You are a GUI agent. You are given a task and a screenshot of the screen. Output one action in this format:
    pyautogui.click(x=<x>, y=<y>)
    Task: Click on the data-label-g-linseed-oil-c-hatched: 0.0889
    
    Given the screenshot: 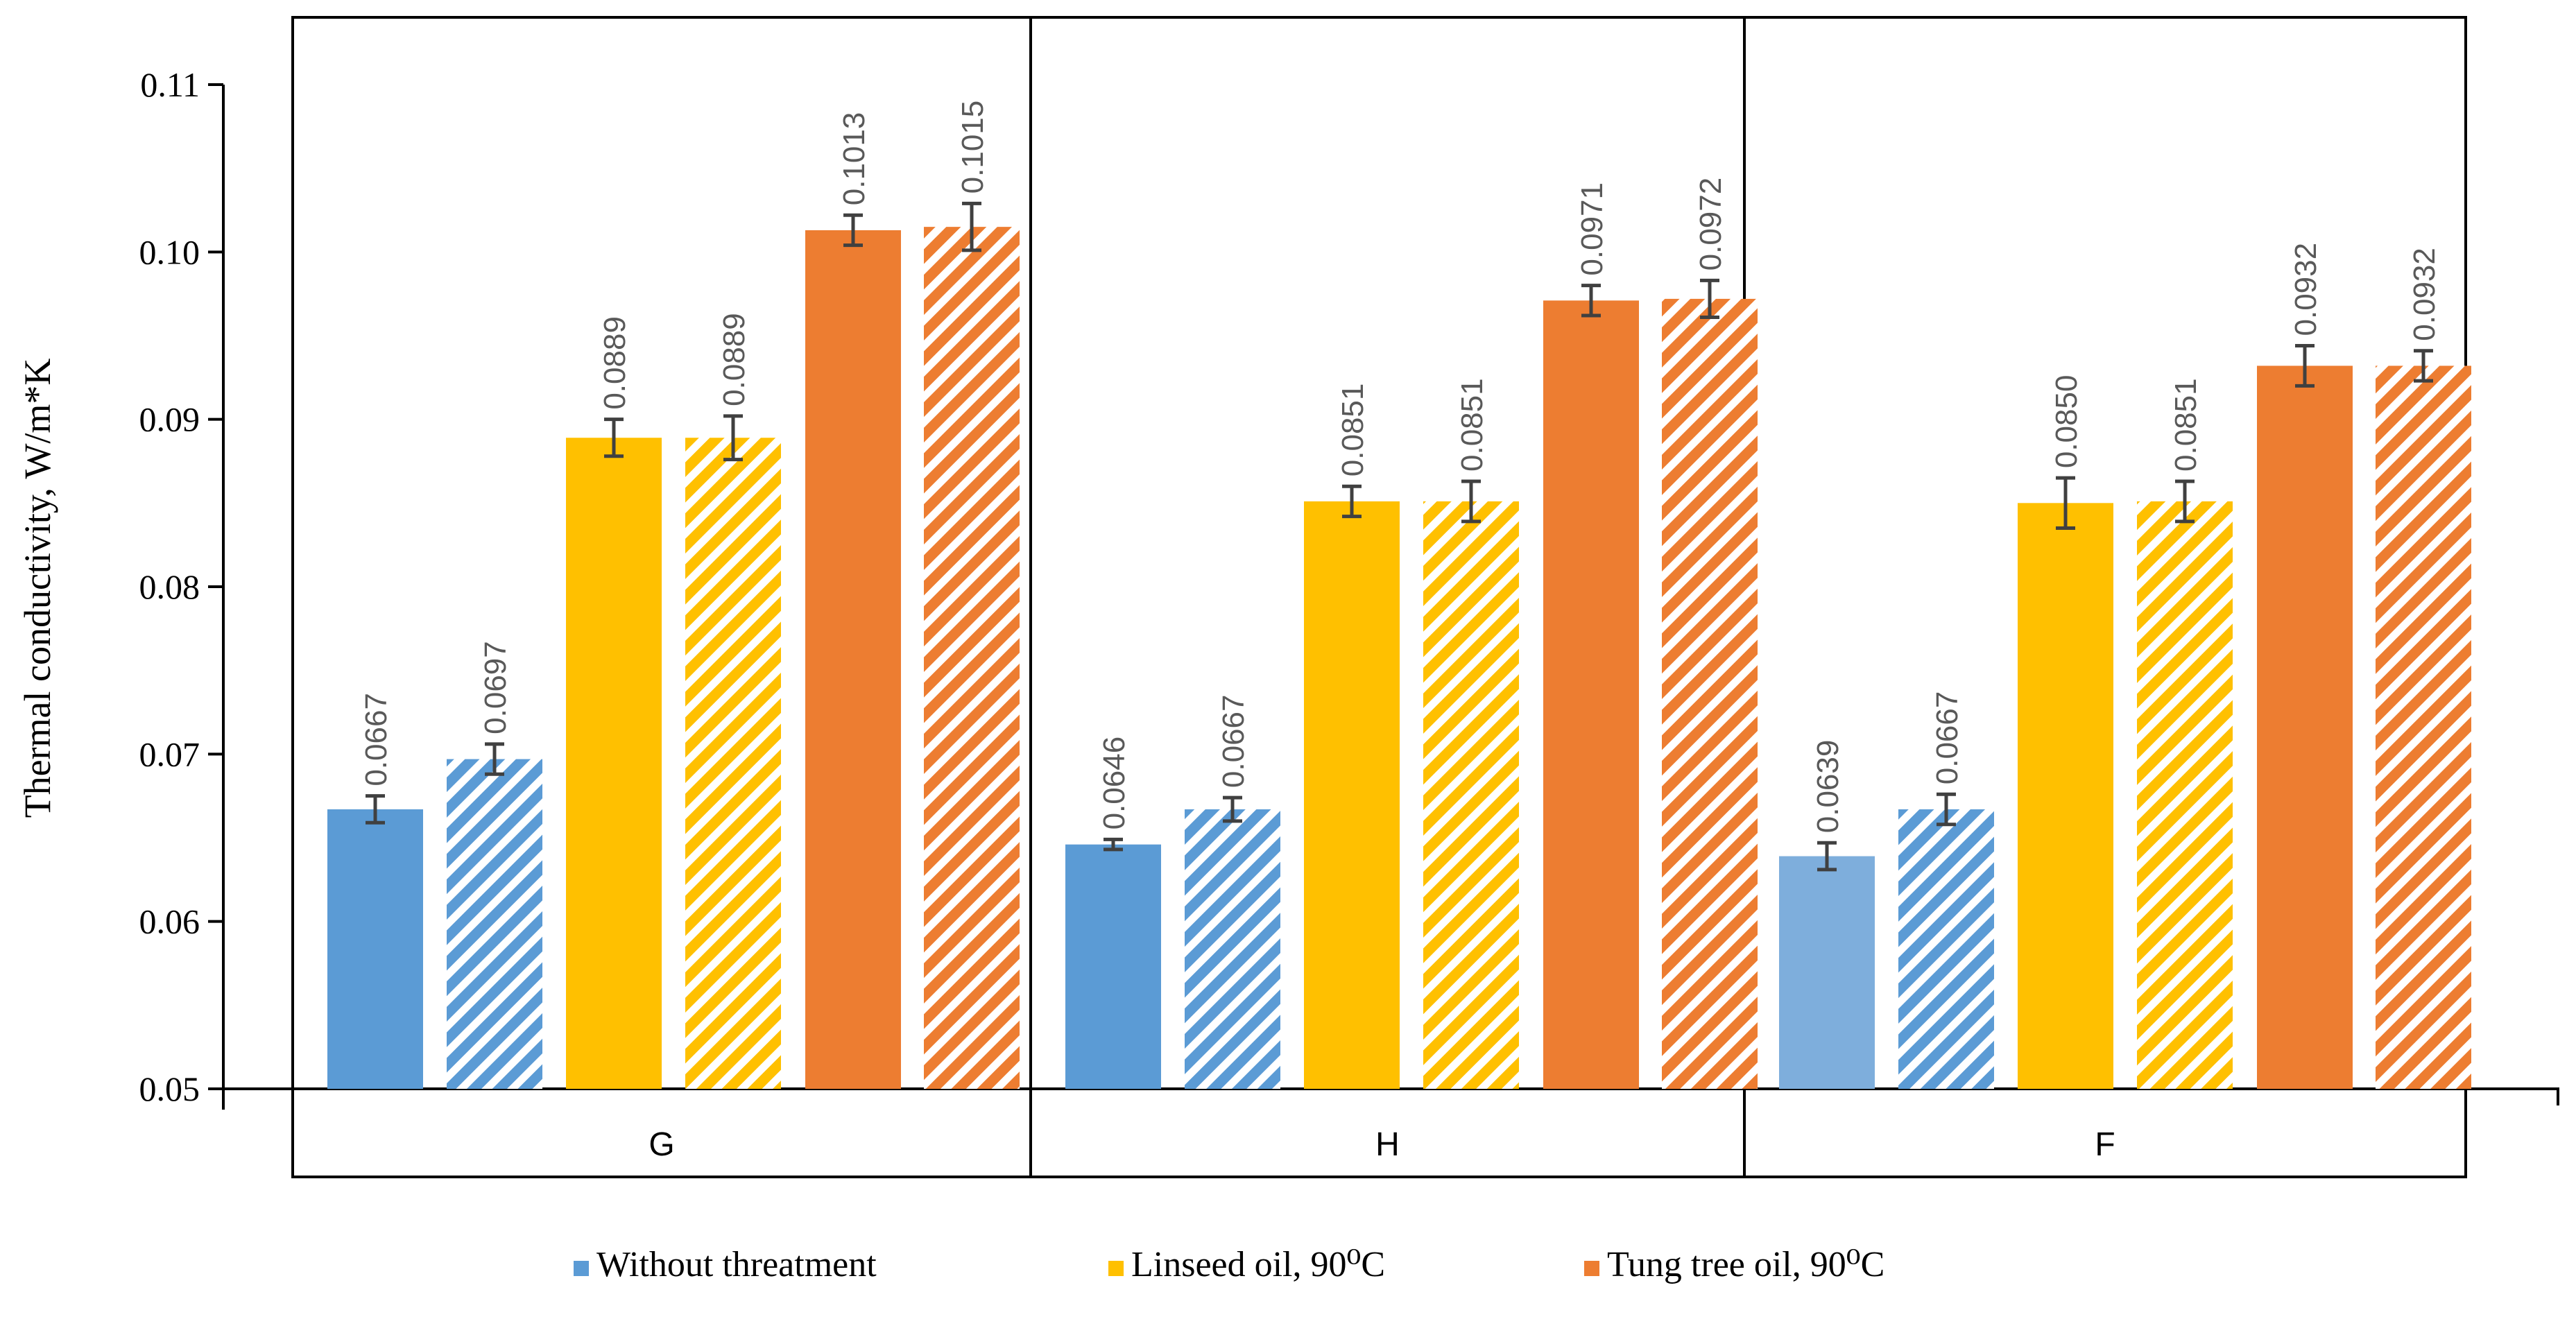 What is the action you would take?
    pyautogui.click(x=734, y=359)
    